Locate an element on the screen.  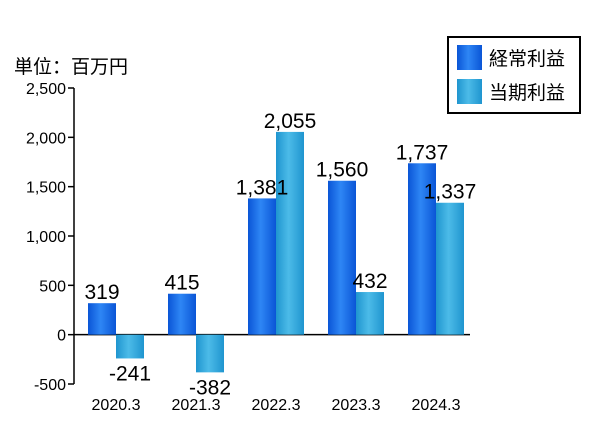
x-tick-label: 2023.3 is located at coordinates (356, 405).